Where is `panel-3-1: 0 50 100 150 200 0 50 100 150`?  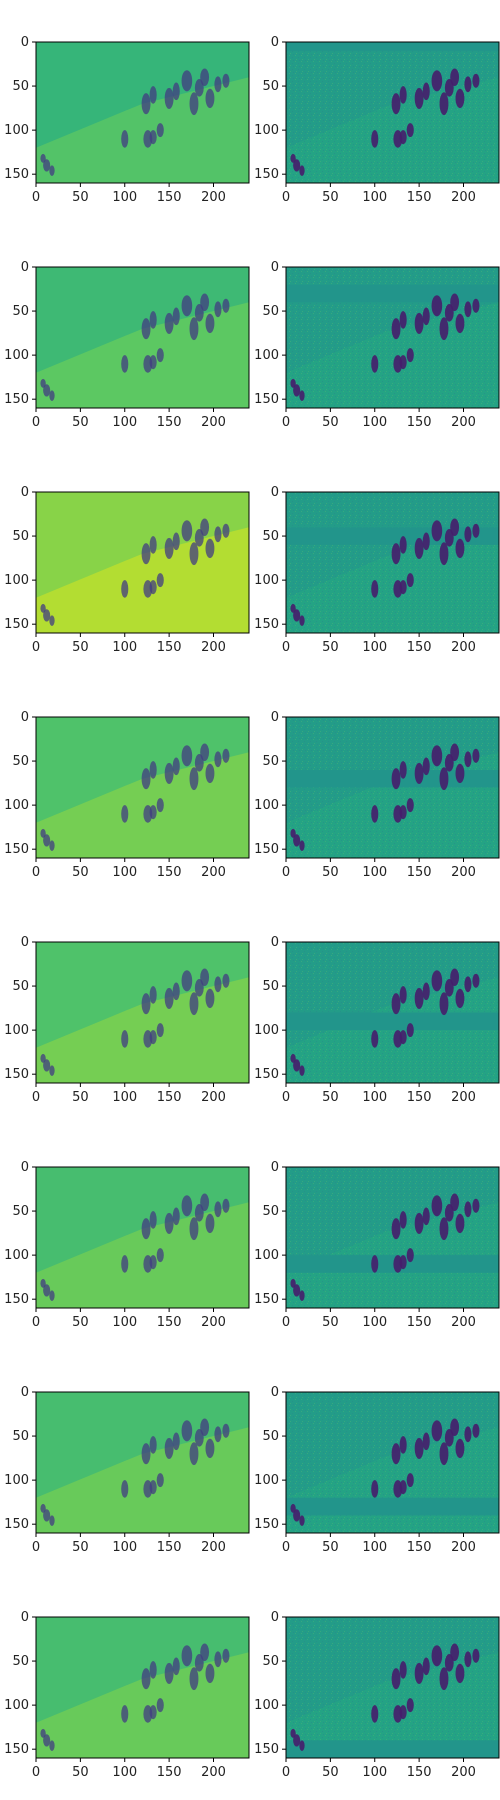 panel-3-1: 0 50 100 150 200 0 50 100 150 is located at coordinates (377, 795).